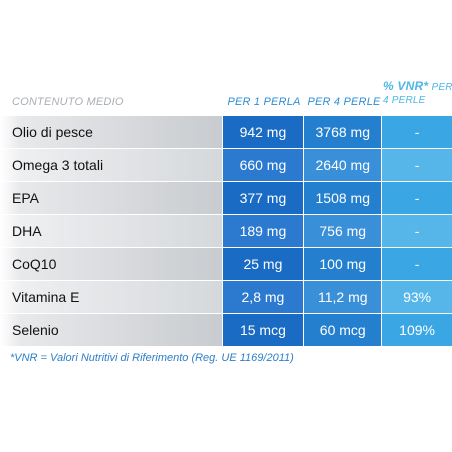 The width and height of the screenshot is (452, 452). What do you see at coordinates (111, 231) in the screenshot?
I see `nutrient-name: DHA` at bounding box center [111, 231].